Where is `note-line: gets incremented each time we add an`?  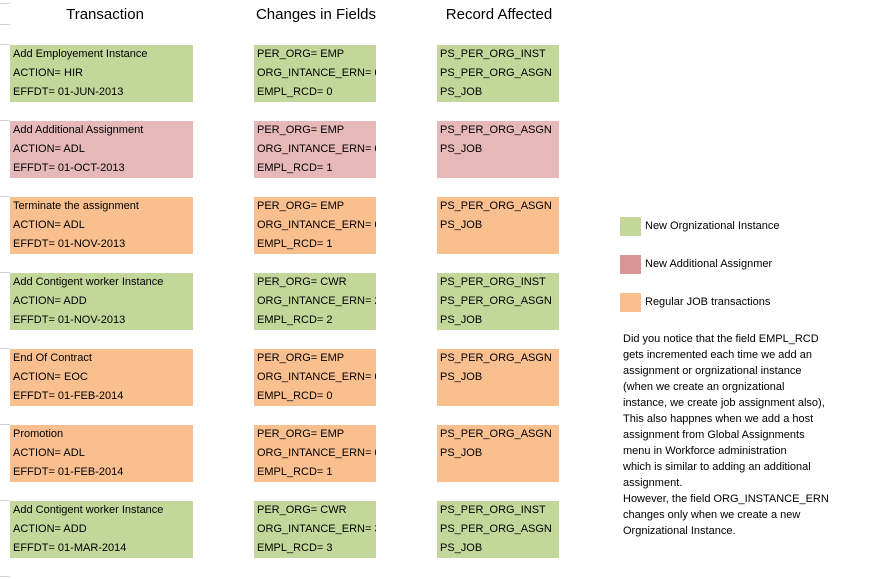 note-line: gets incremented each time we add an is located at coordinates (717, 355).